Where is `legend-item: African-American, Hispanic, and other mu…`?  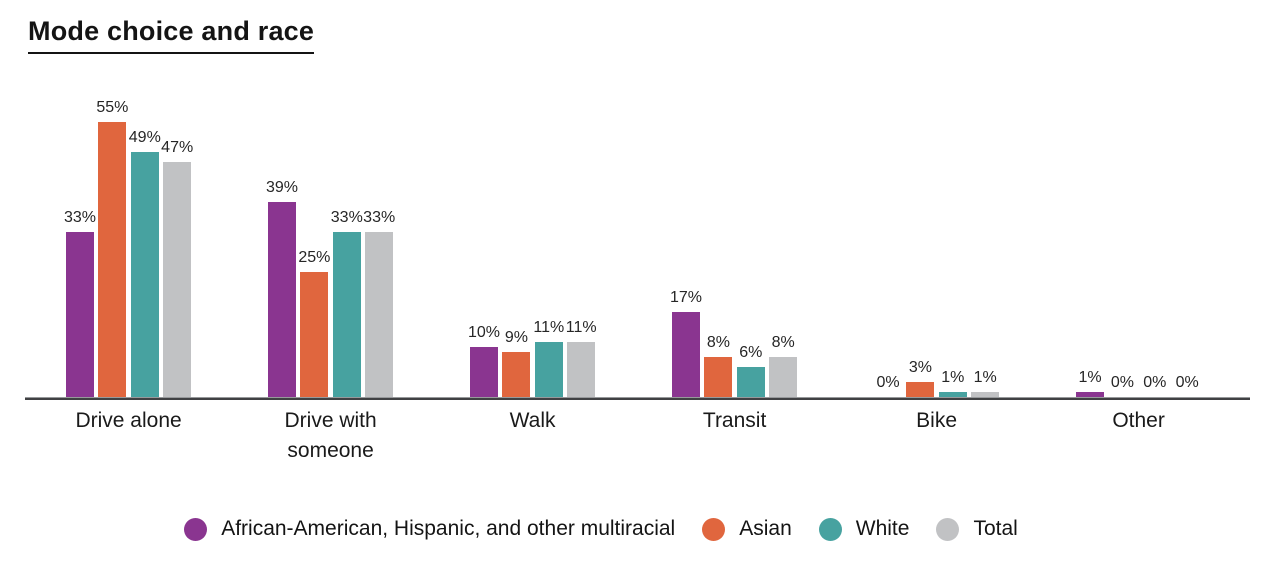
legend-item: African-American, Hispanic, and other mu… is located at coordinates (429, 529).